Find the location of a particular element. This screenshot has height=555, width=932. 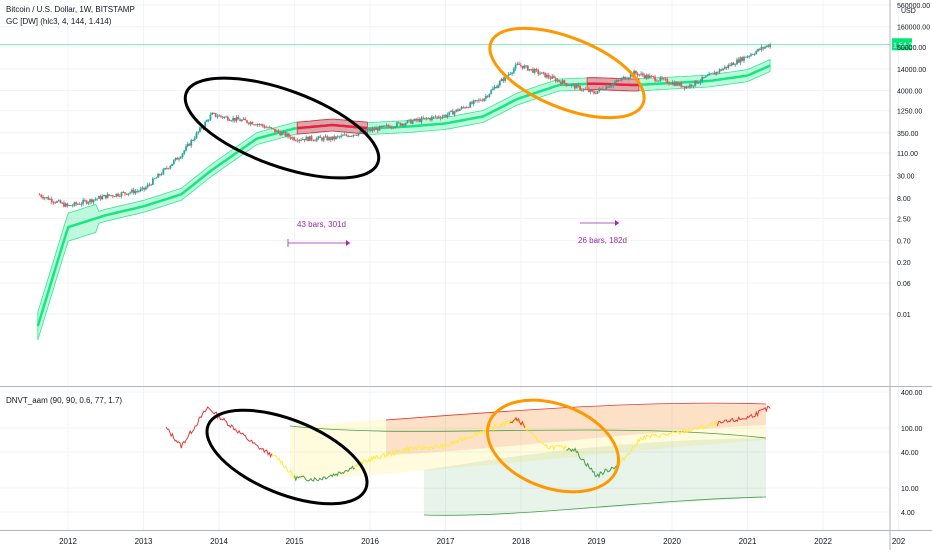

x-tick: 2013 is located at coordinates (144, 541).